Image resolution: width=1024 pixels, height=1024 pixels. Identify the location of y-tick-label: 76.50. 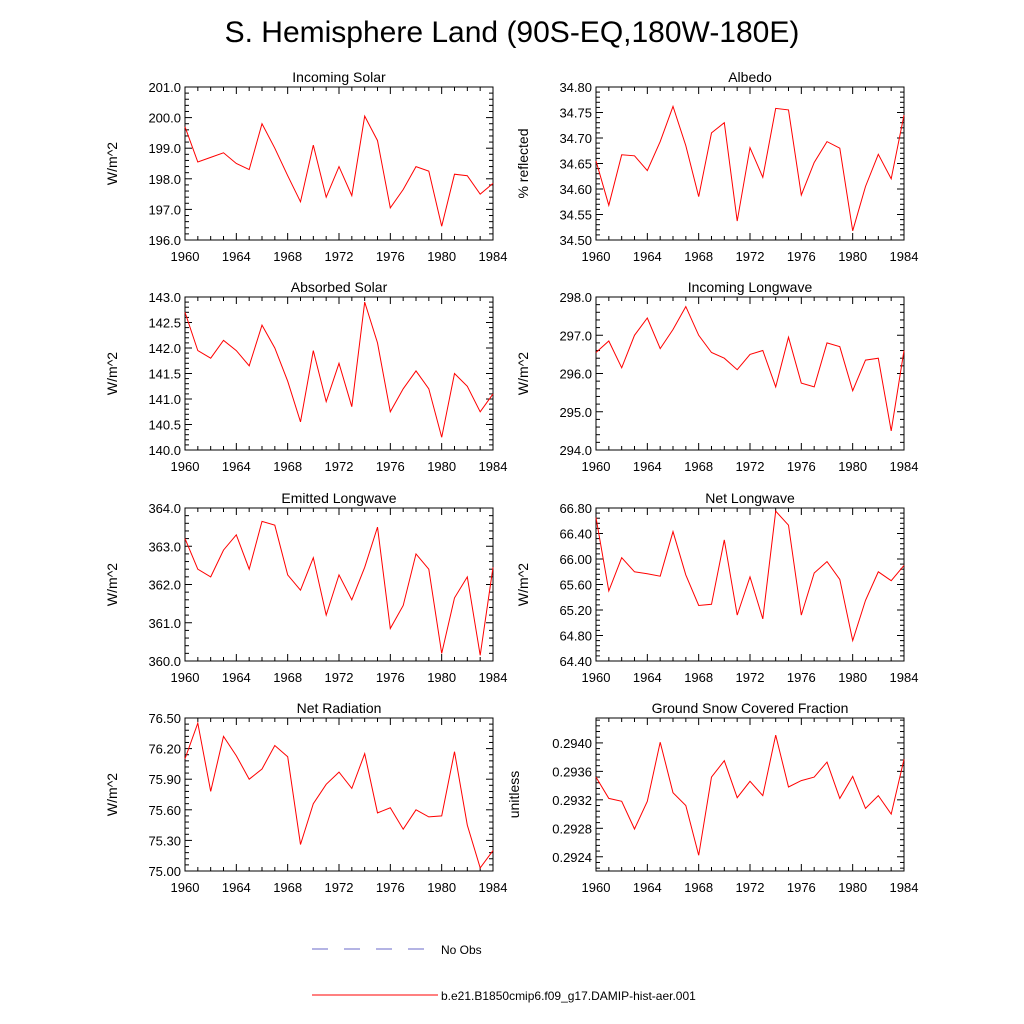
(164, 718).